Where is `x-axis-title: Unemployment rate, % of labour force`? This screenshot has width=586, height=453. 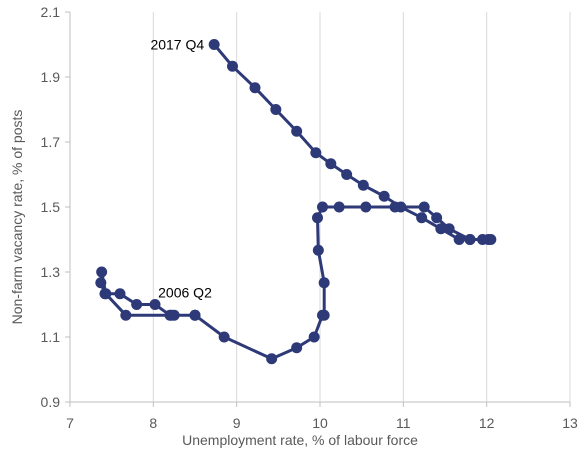 x-axis-title: Unemployment rate, % of labour force is located at coordinates (300, 440).